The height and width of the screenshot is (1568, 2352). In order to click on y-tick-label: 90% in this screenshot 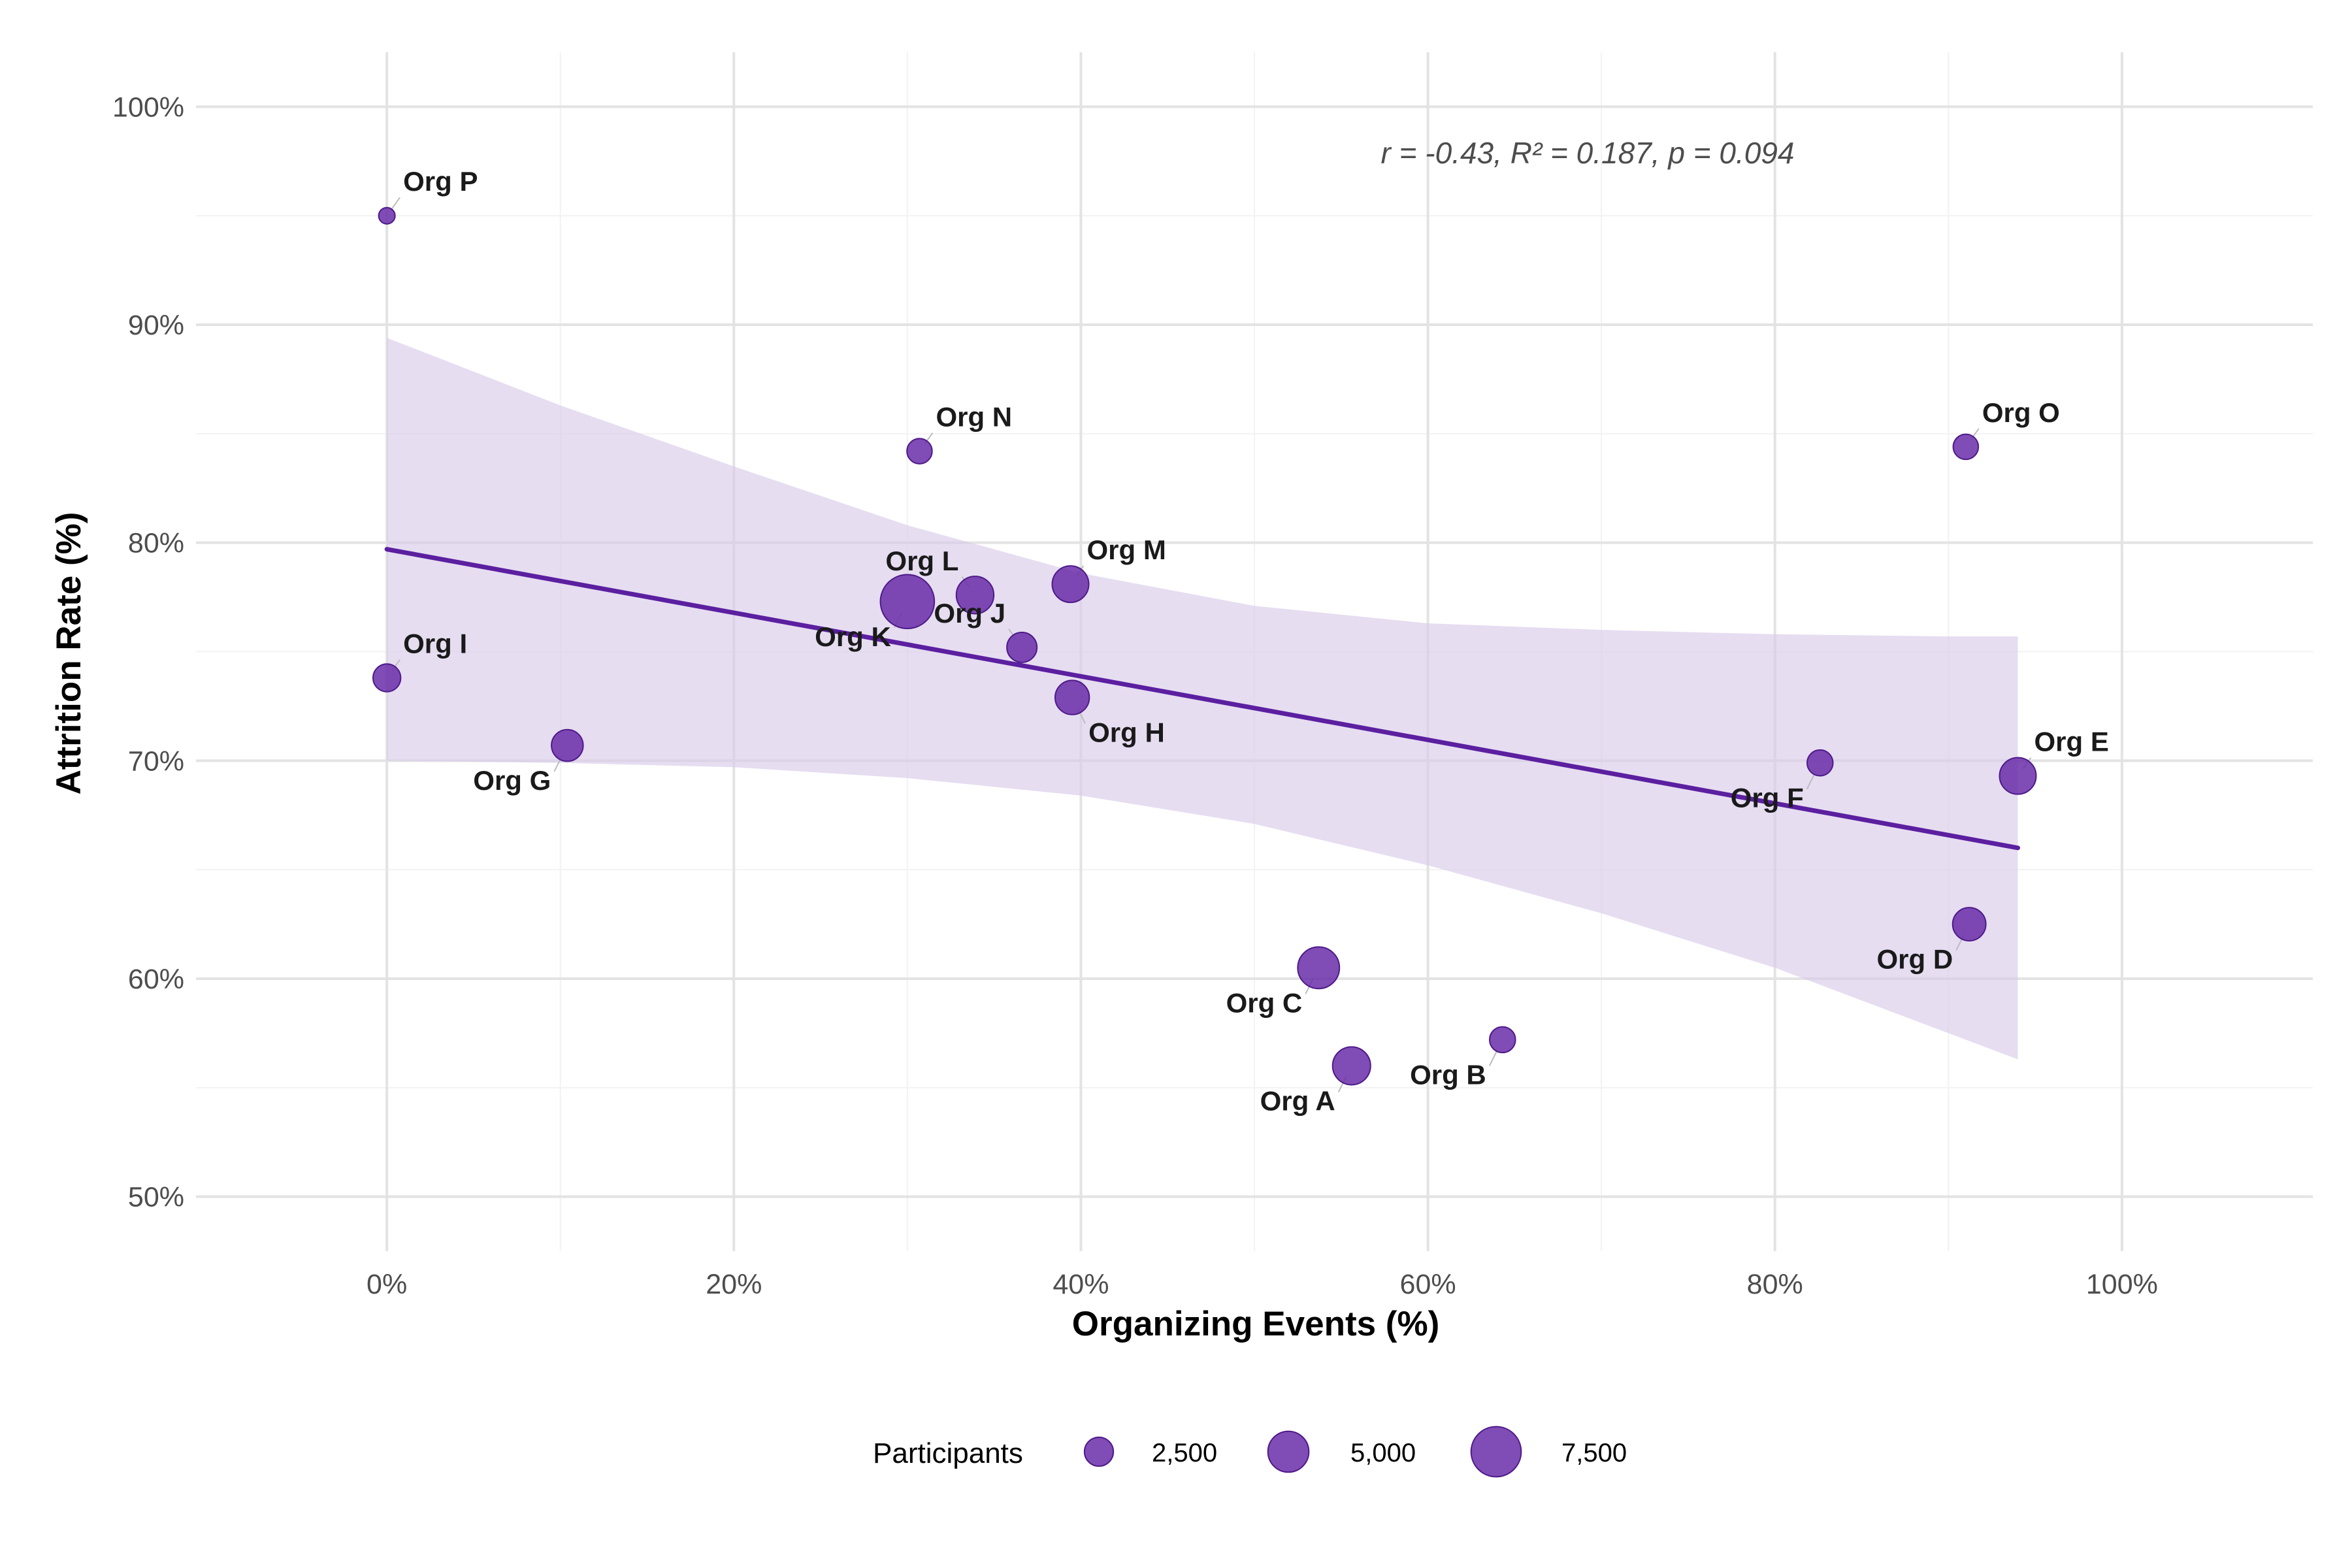, I will do `click(156, 325)`.